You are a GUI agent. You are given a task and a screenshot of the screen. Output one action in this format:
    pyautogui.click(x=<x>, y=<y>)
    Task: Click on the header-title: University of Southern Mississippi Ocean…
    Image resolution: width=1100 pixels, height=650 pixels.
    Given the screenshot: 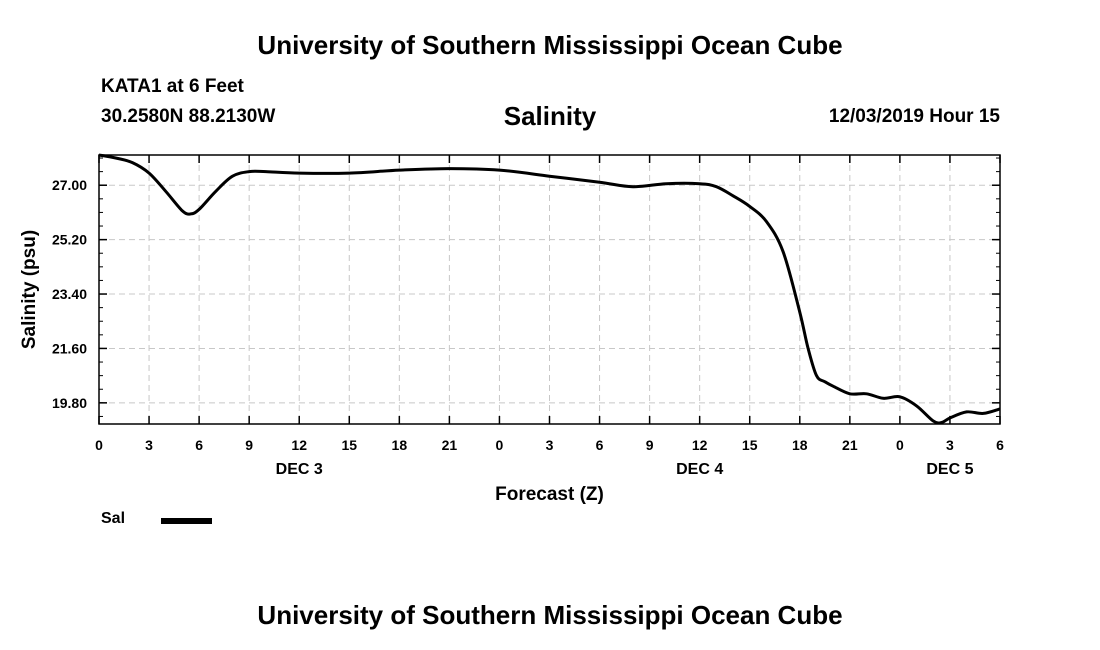 What is the action you would take?
    pyautogui.click(x=550, y=45)
    